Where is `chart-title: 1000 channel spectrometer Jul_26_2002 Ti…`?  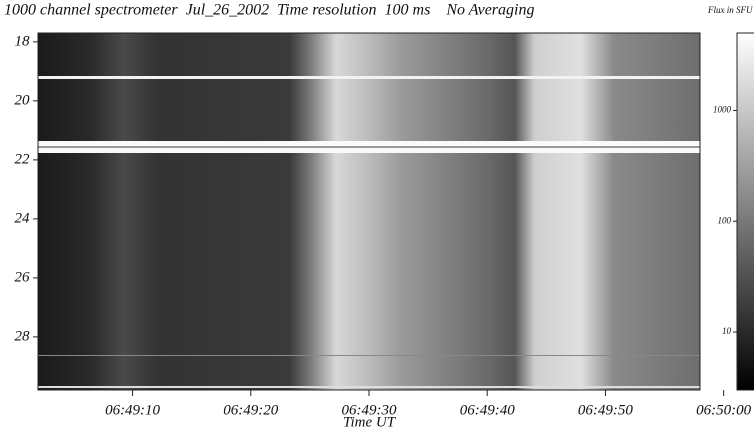 chart-title: 1000 channel spectrometer Jul_26_2002 Ti… is located at coordinates (269, 10).